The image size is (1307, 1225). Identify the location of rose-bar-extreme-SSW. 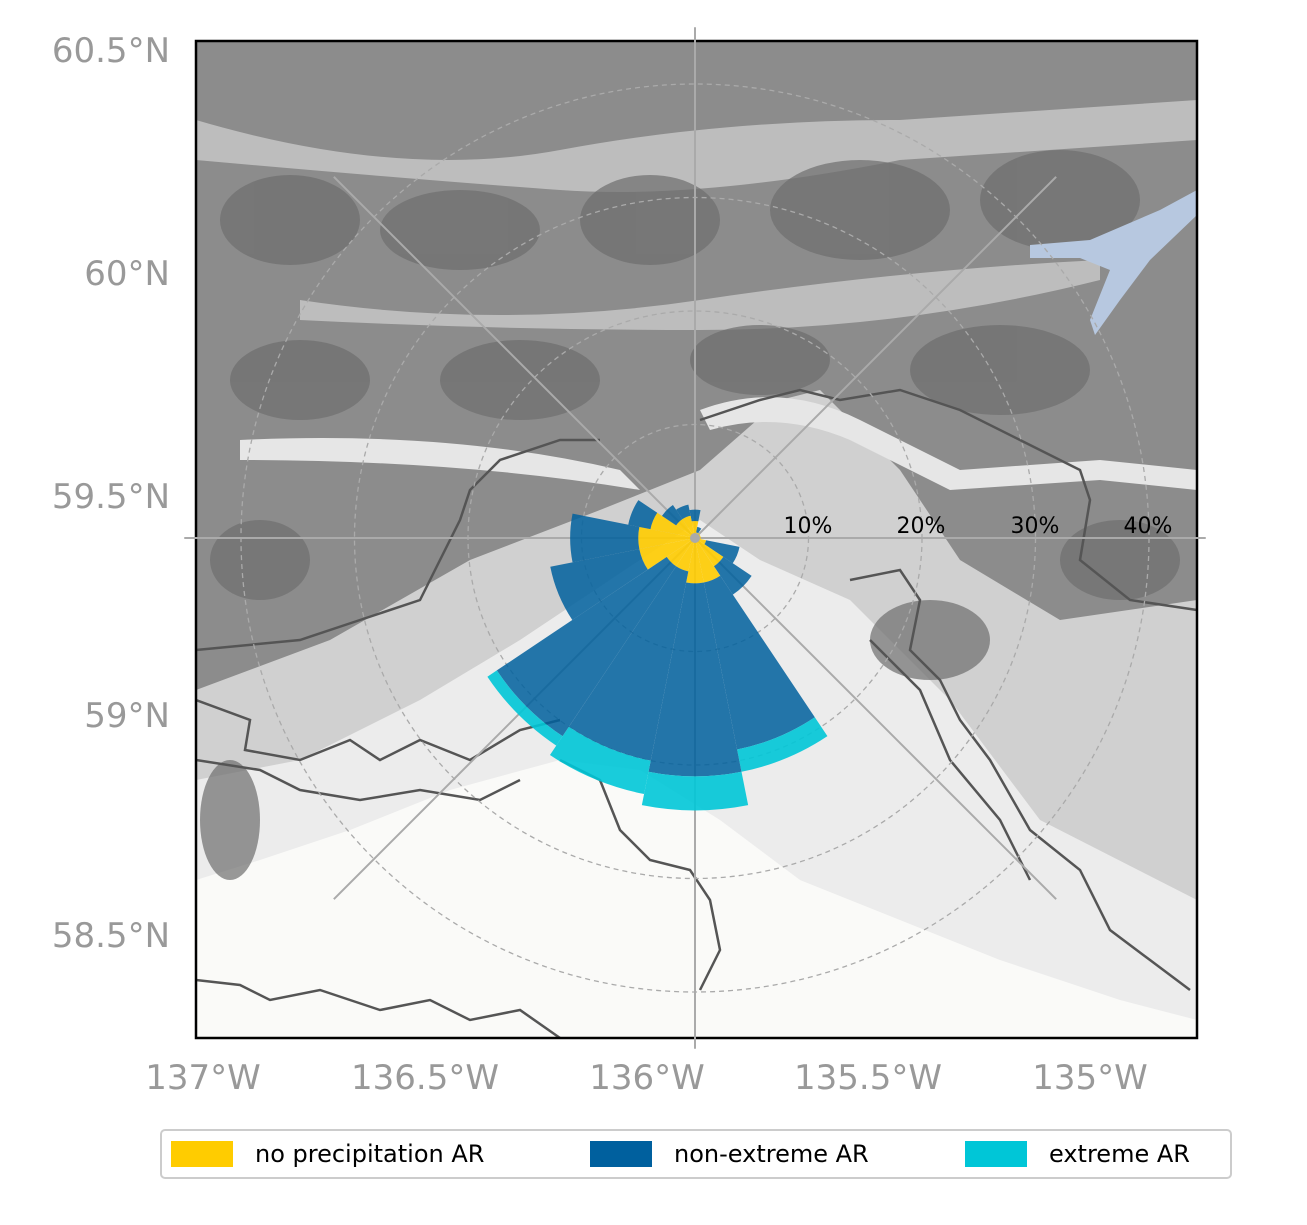
(600, 760).